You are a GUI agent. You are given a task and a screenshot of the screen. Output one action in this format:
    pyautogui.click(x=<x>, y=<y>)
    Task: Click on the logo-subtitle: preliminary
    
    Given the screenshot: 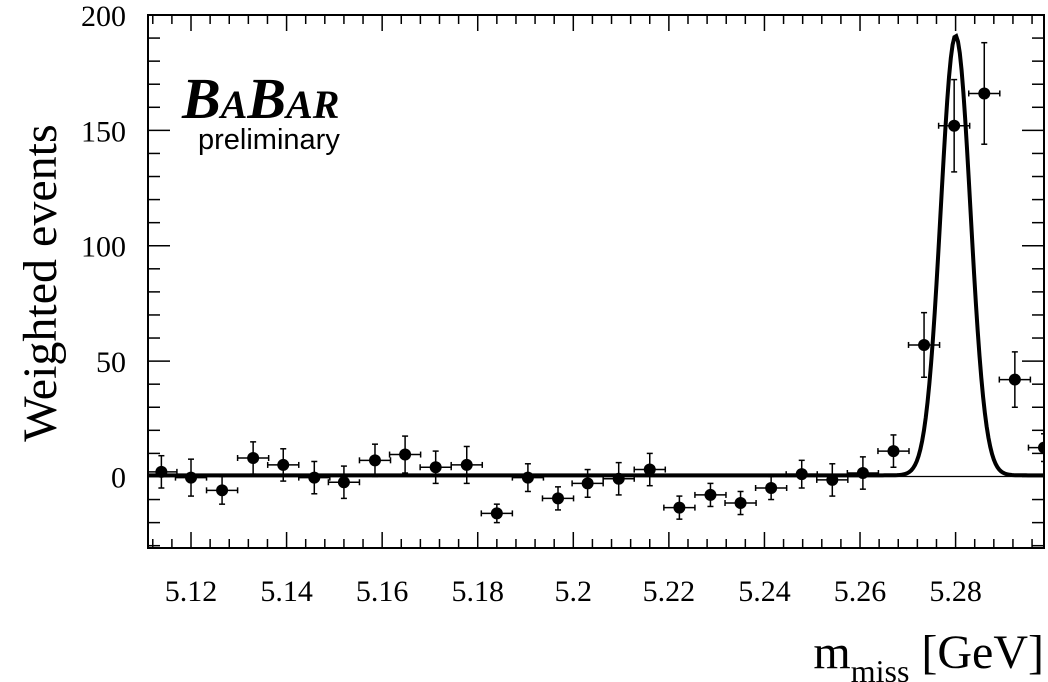 What is the action you would take?
    pyautogui.click(x=269, y=140)
    